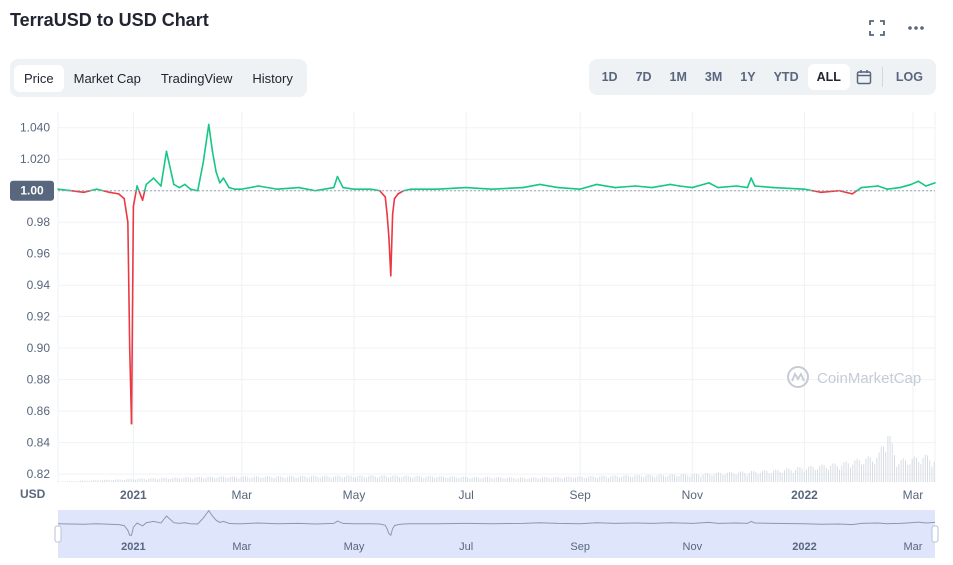  I want to click on watermark: CoinMarketCap, so click(854, 377).